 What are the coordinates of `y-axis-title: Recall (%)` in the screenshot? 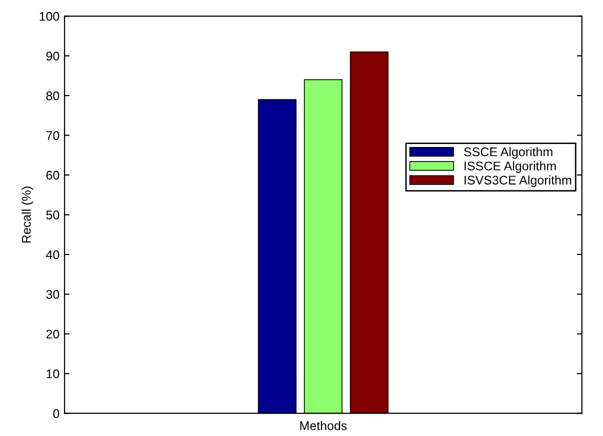 It's located at (28, 214).